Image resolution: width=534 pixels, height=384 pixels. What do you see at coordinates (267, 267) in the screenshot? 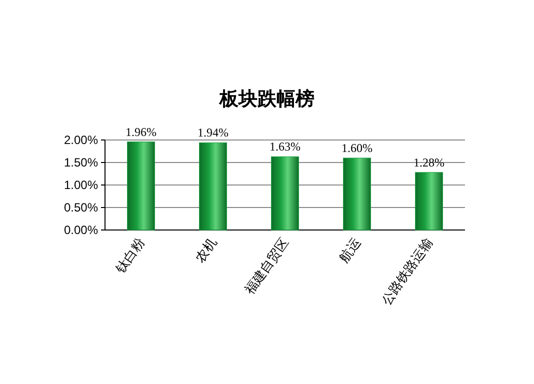
I see `x-tick-label: 福建自贸区` at bounding box center [267, 267].